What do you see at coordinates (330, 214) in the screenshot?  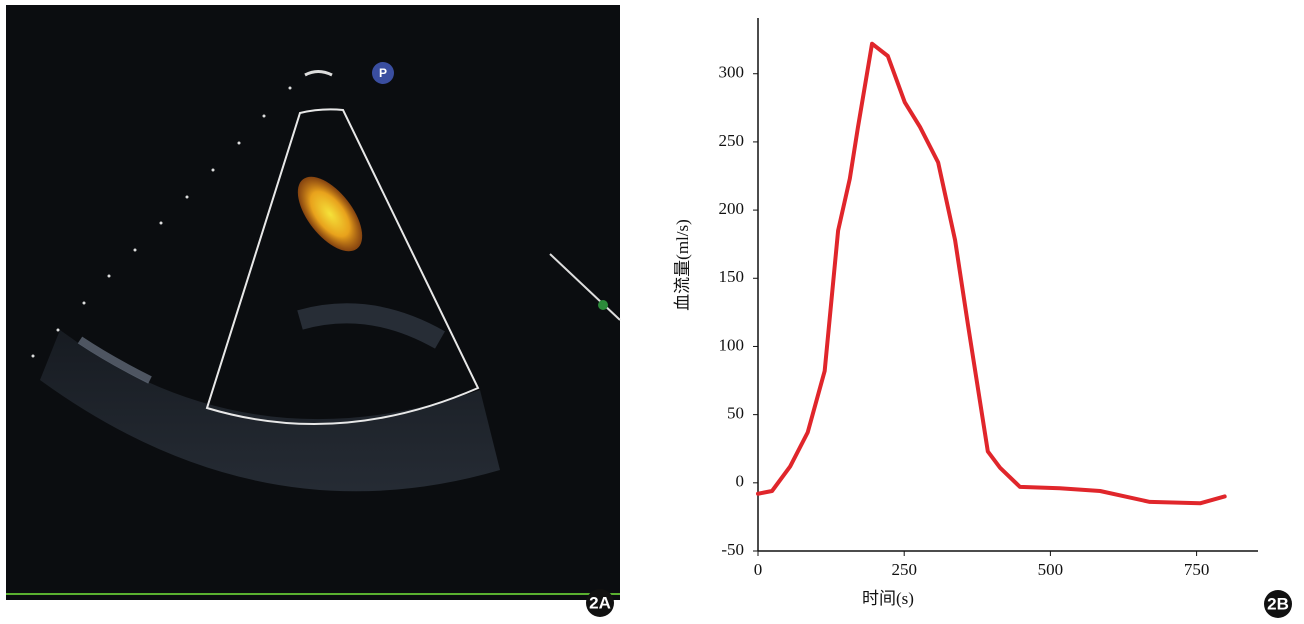 I see `flow-region` at bounding box center [330, 214].